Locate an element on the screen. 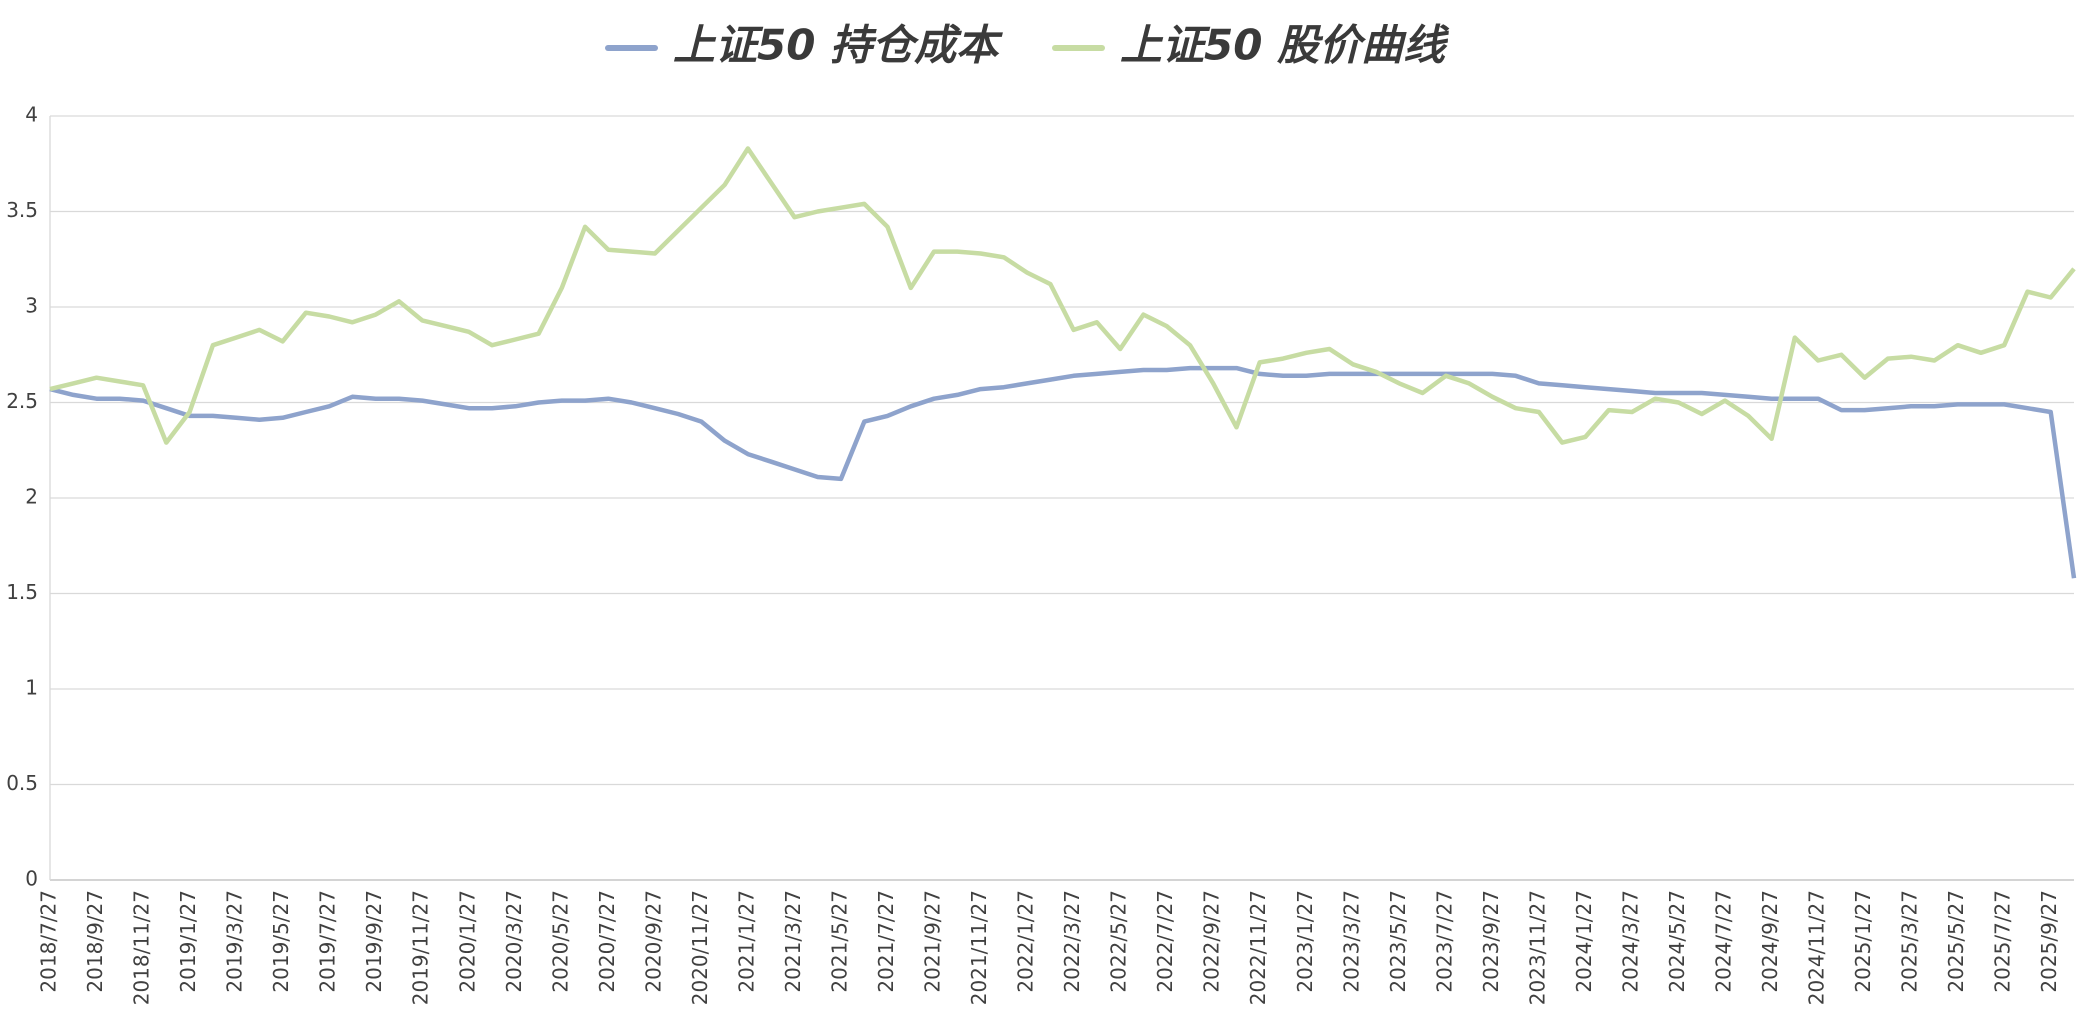 Image resolution: width=2084 pixels, height=1019 pixels. x-tick-label: 2021/7/27 is located at coordinates (886, 941).